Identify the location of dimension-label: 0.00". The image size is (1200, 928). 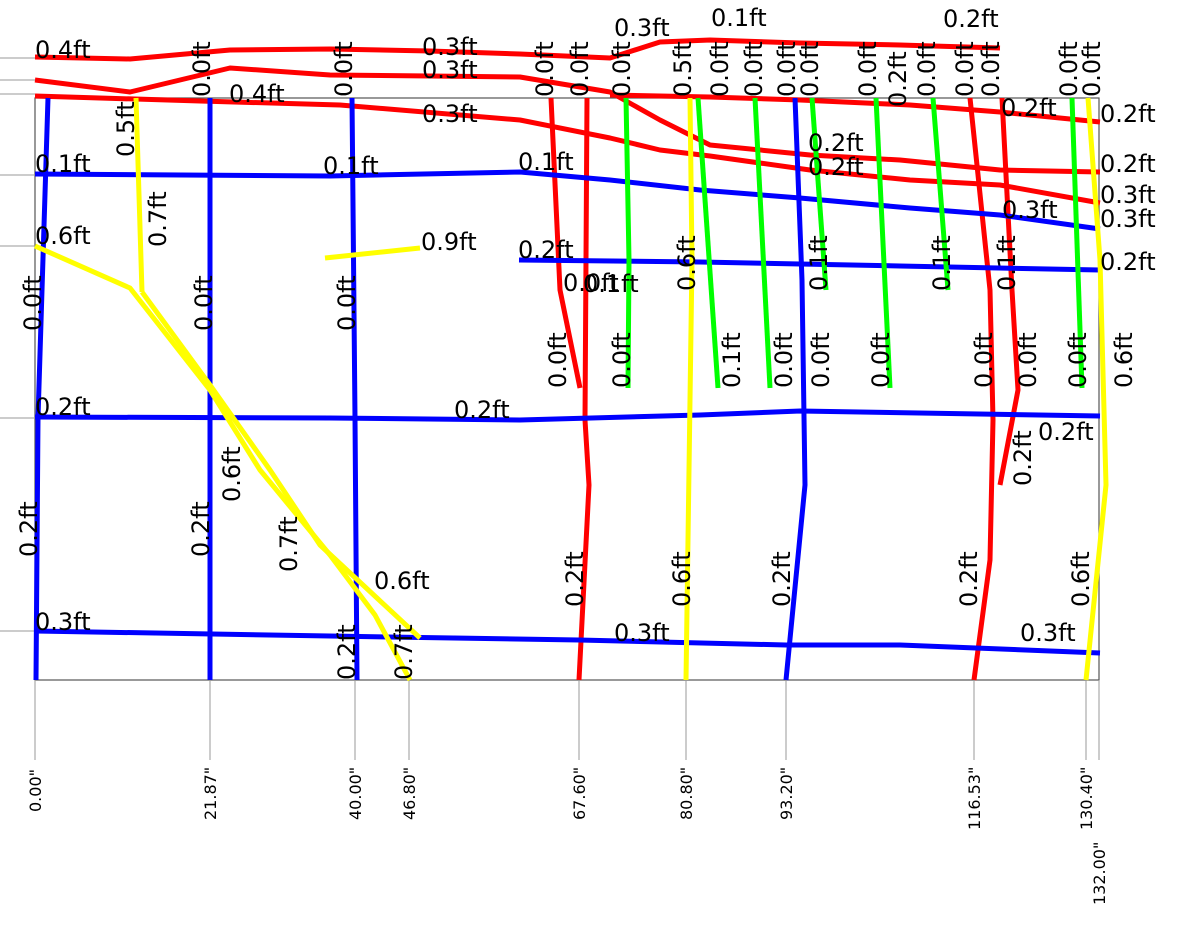
(35, 790).